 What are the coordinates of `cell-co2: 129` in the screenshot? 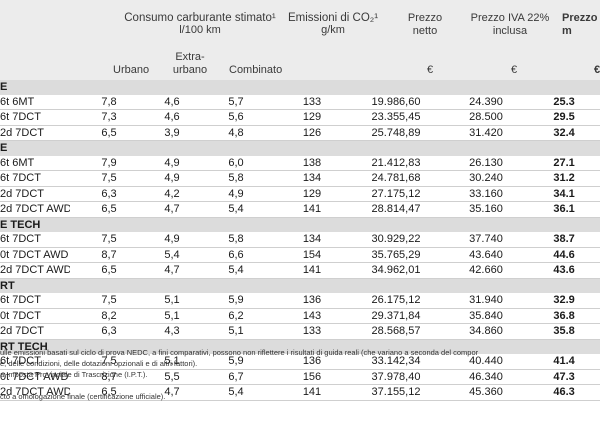 It's located at (312, 117).